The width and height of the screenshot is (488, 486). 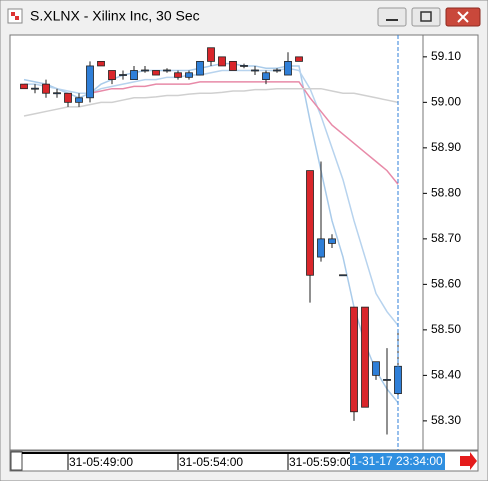 I want to click on maximize-button, so click(x=426, y=17).